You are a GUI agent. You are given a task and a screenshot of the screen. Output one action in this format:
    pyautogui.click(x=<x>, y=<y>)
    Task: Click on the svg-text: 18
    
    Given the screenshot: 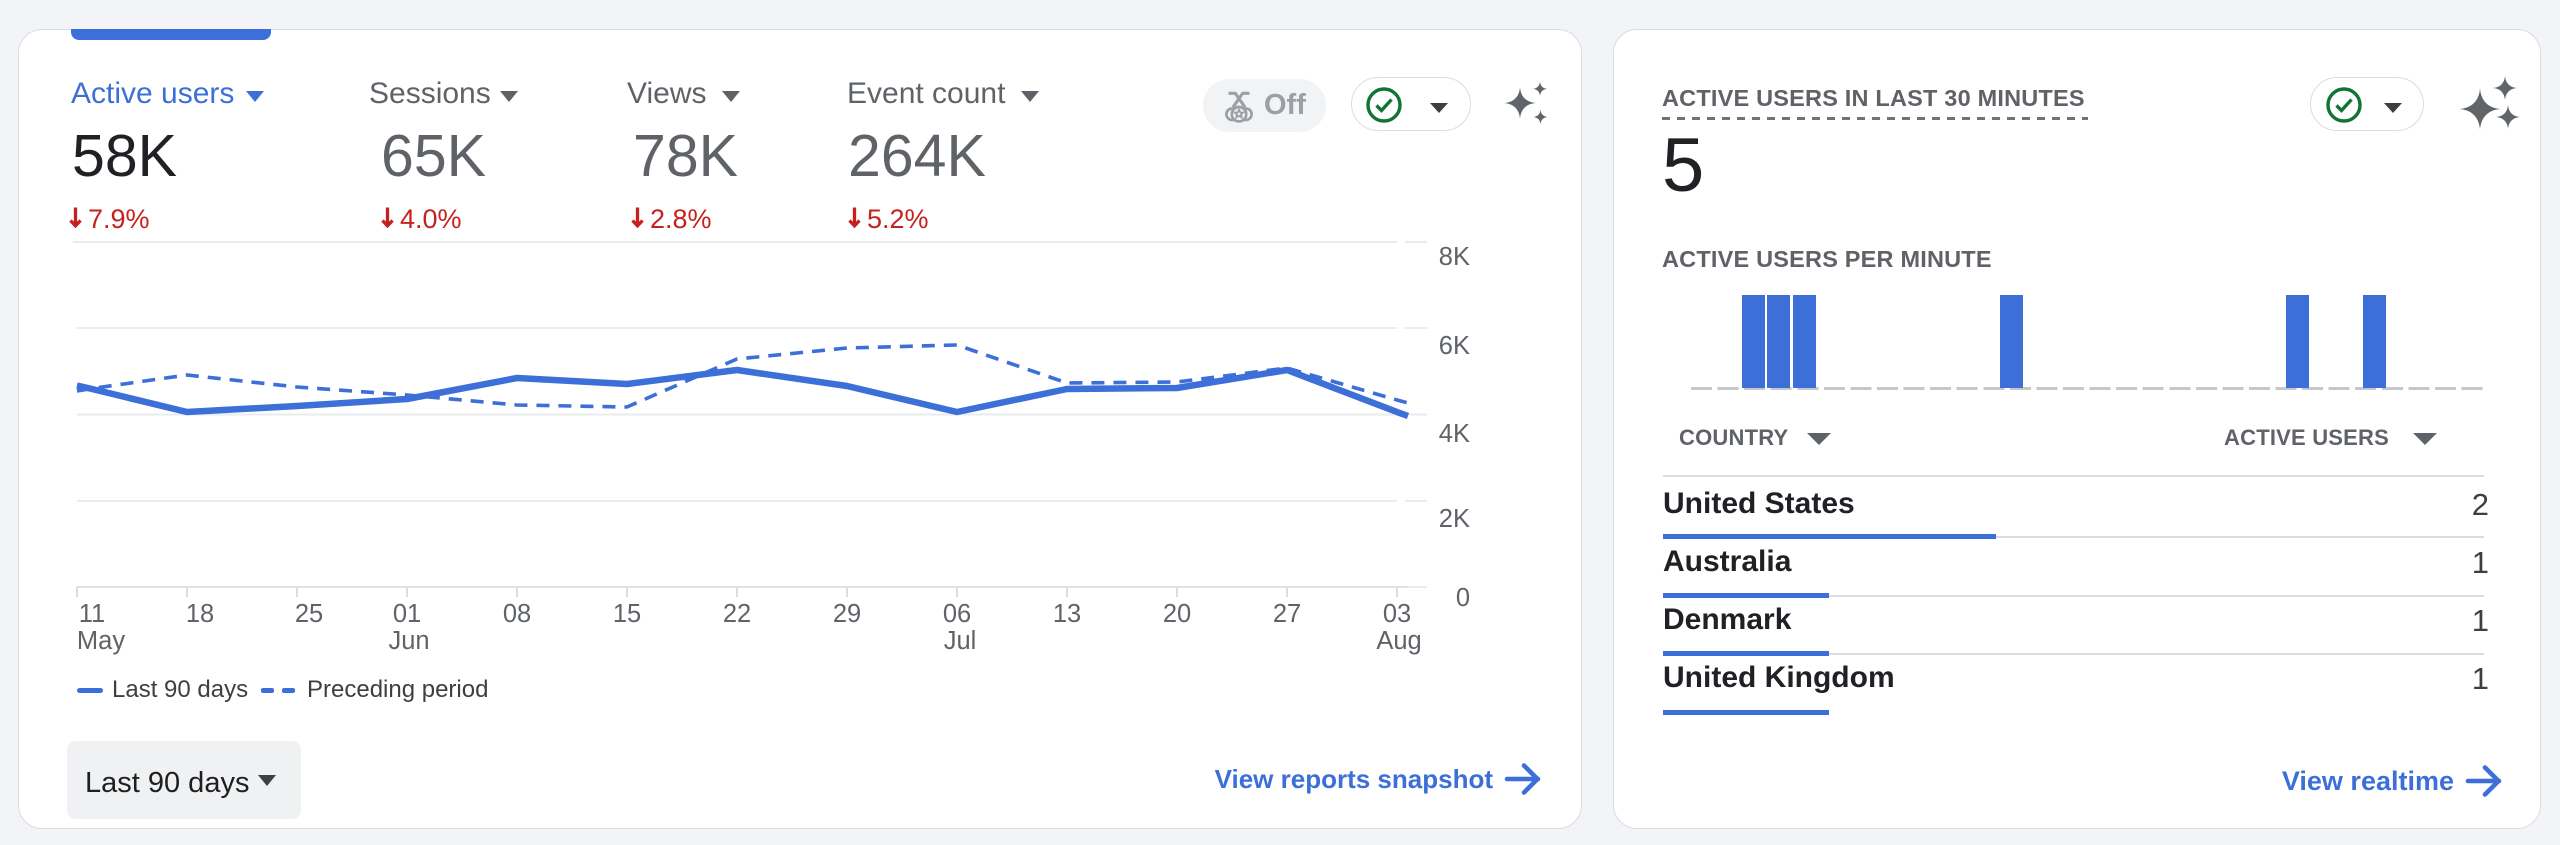 What is the action you would take?
    pyautogui.click(x=200, y=614)
    